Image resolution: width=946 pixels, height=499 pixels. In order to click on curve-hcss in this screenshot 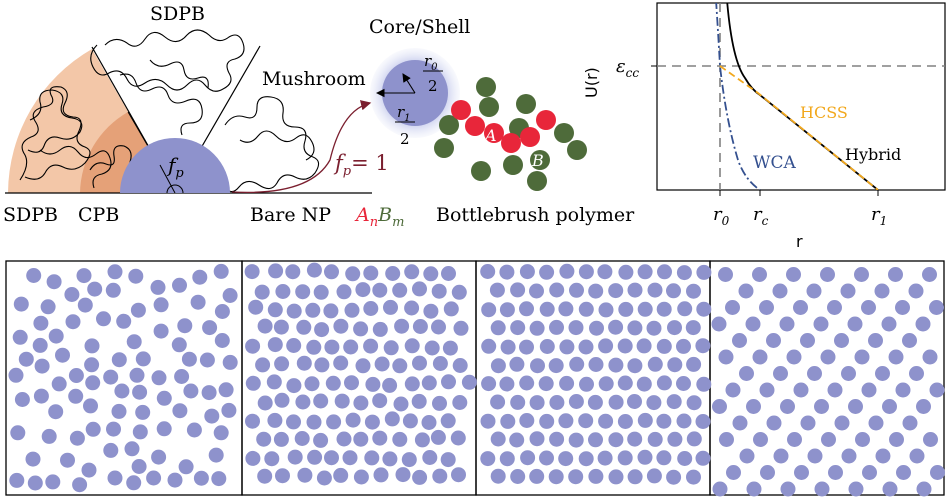, I will do `click(799, 127)`.